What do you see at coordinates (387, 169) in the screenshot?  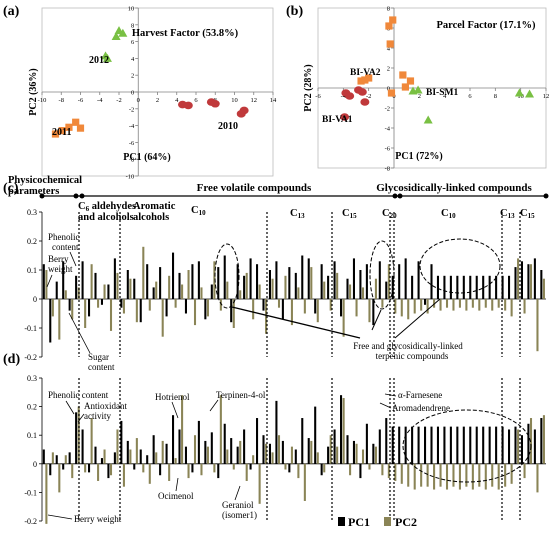 I see `y-tick-label: -8` at bounding box center [387, 169].